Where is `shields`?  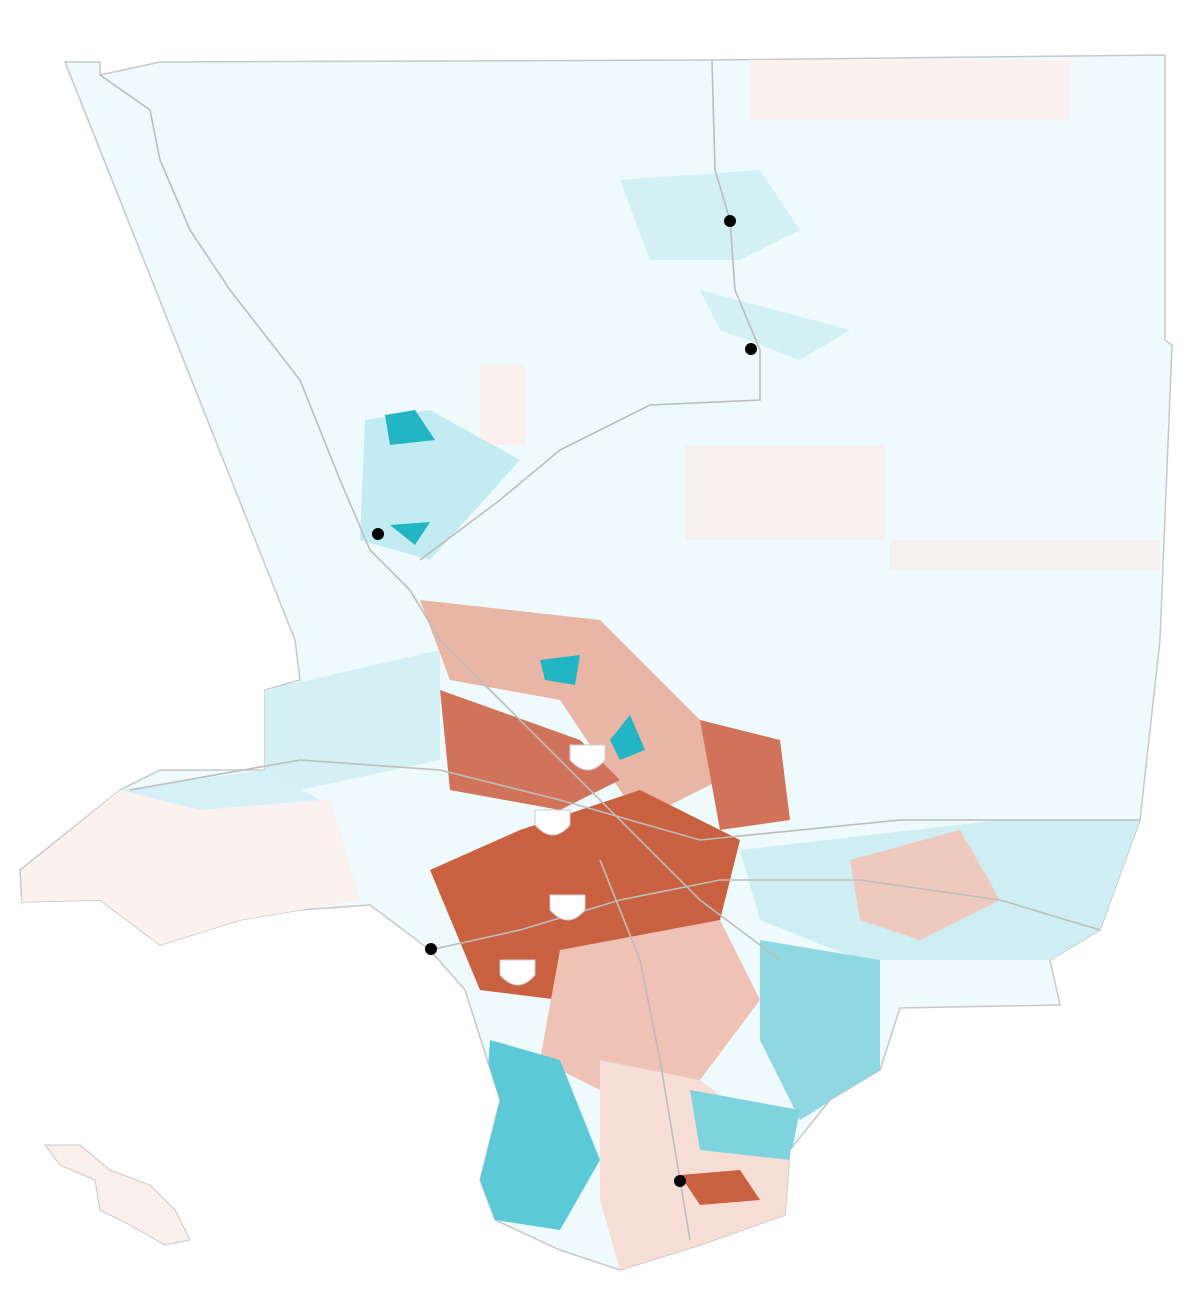
shields is located at coordinates (552, 865).